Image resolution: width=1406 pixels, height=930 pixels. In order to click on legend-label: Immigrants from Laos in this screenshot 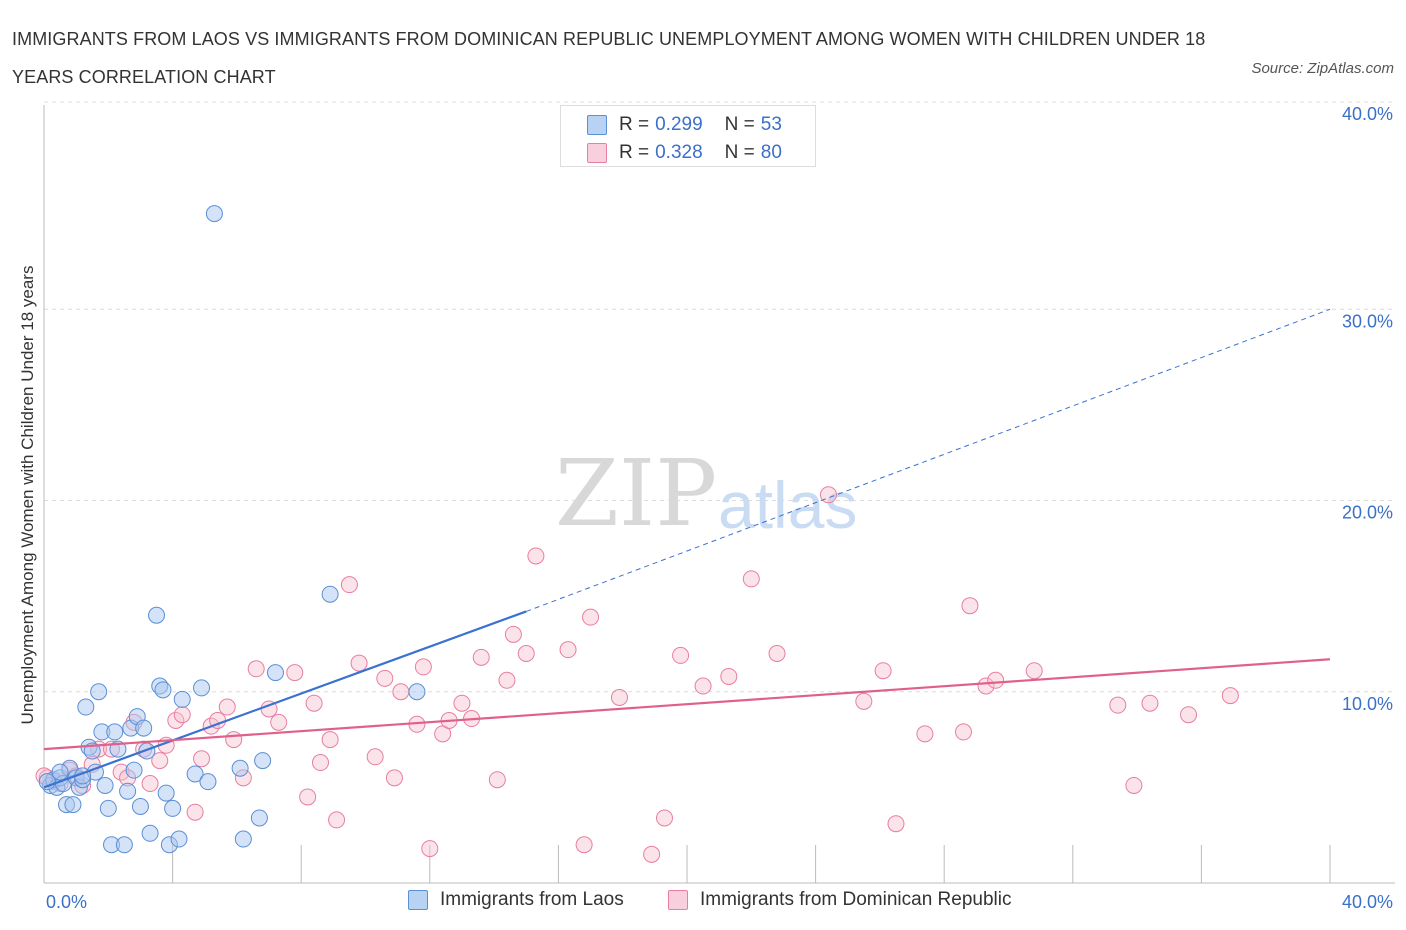, I will do `click(532, 899)`.